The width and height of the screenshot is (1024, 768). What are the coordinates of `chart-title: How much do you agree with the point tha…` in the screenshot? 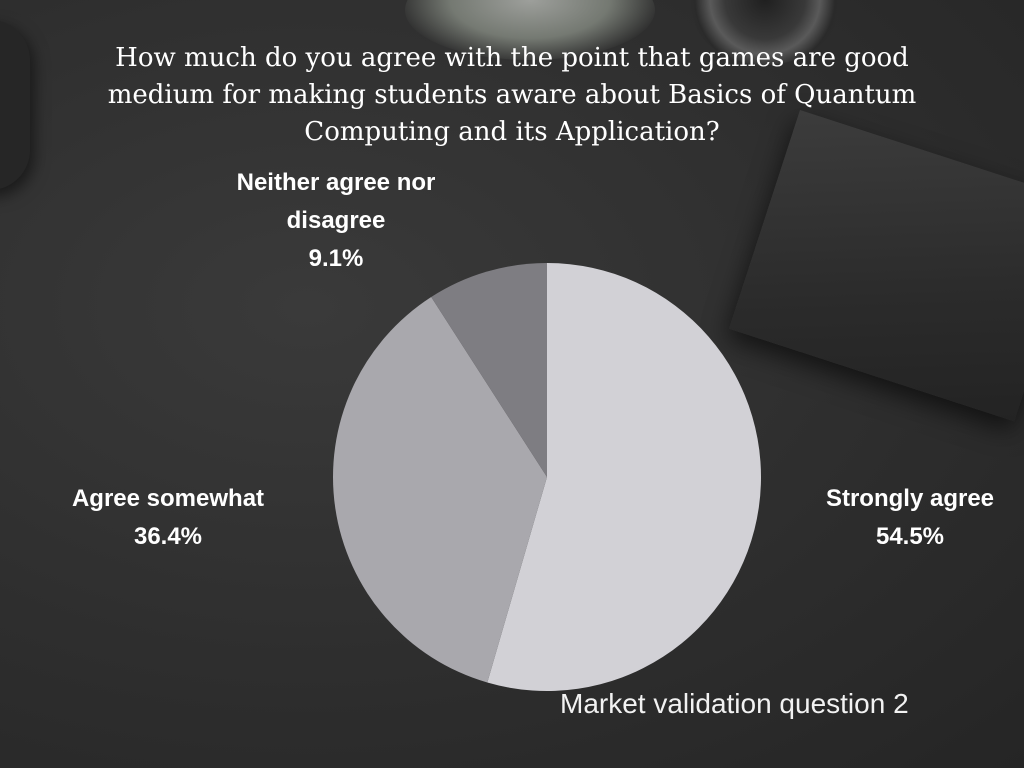 It's located at (512, 95).